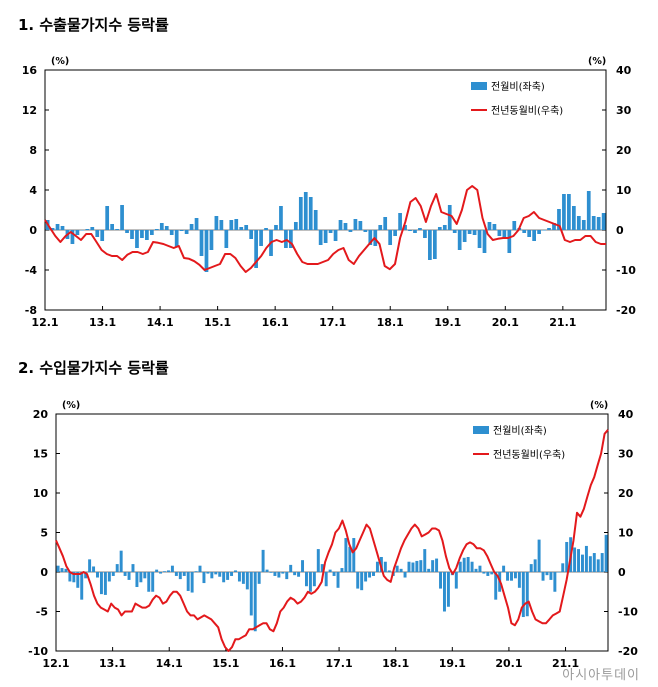 The image size is (658, 687). Describe the element at coordinates (624, 110) in the screenshot. I see `right-tick-label: 30` at that location.